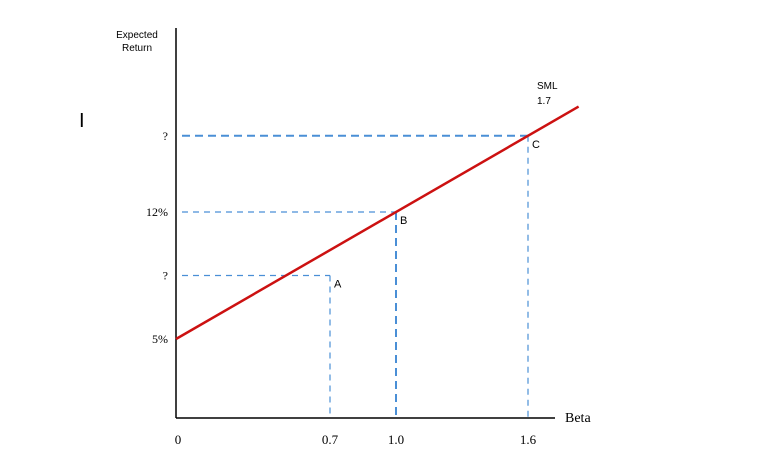 The height and width of the screenshot is (473, 777). What do you see at coordinates (178, 439) in the screenshot?
I see `x-tick-label: 0` at bounding box center [178, 439].